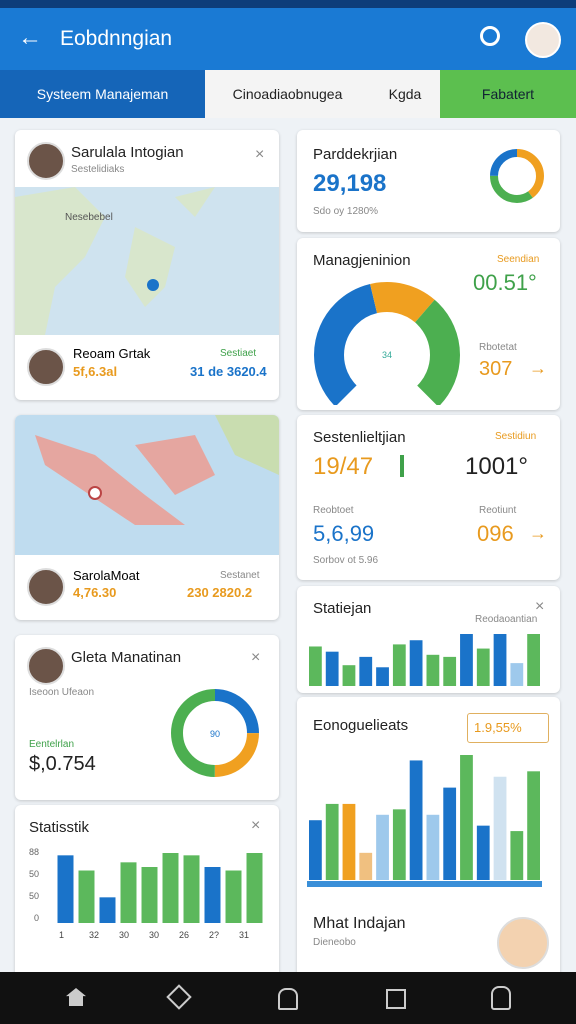  Describe the element at coordinates (94, 935) in the screenshot. I see `x-tick-label: 32` at that location.